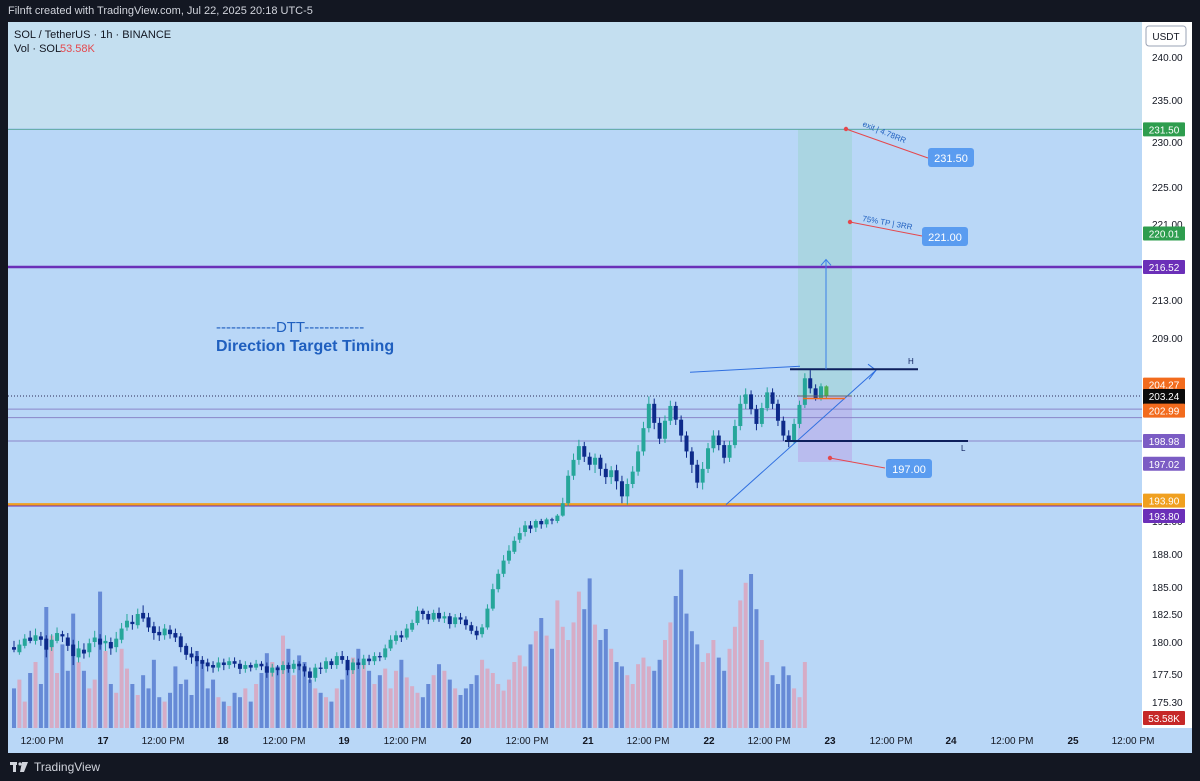  I want to click on target-price-label: 221.00, so click(945, 238).